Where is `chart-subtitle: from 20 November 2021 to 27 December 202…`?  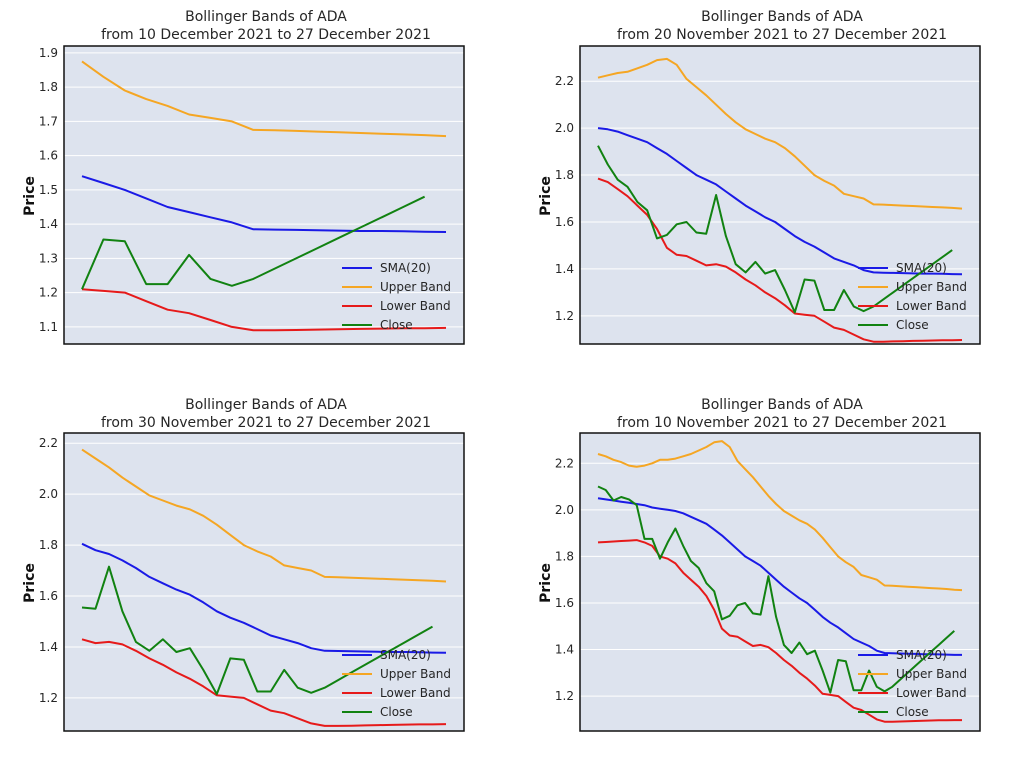
chart-subtitle: from 20 November 2021 to 27 December 202… is located at coordinates (782, 35).